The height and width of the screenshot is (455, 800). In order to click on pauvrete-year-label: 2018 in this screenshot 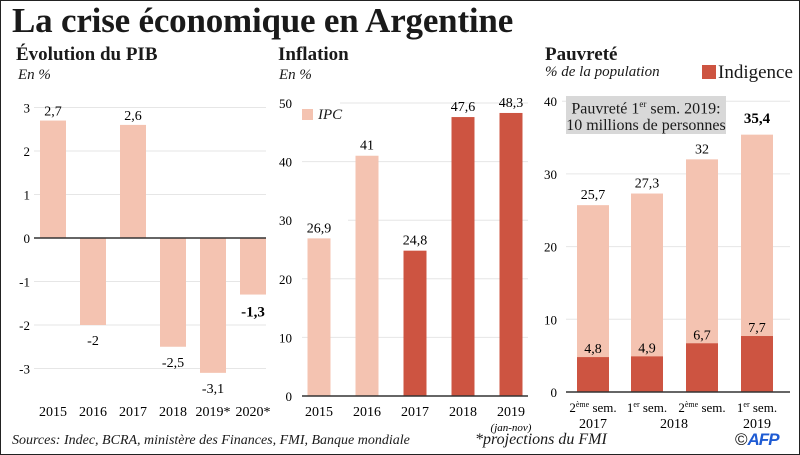, I will do `click(674, 424)`.